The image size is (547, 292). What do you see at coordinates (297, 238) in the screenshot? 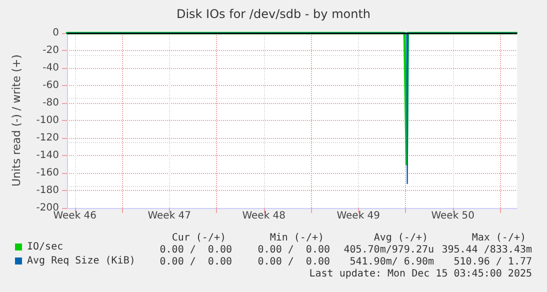
I see `text: Min (-/+)` at bounding box center [297, 238].